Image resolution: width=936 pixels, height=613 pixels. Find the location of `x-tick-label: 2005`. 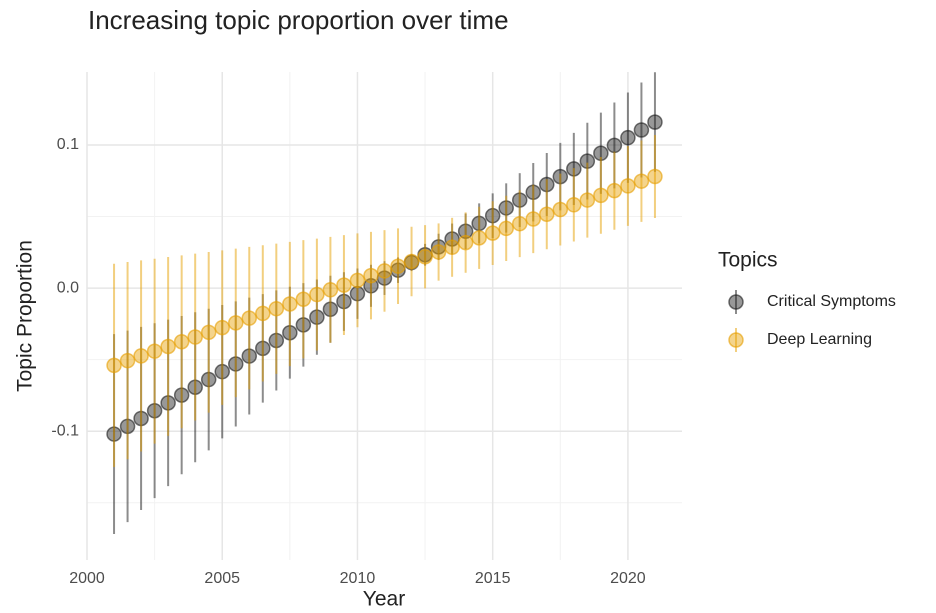

x-tick-label: 2005 is located at coordinates (222, 578).